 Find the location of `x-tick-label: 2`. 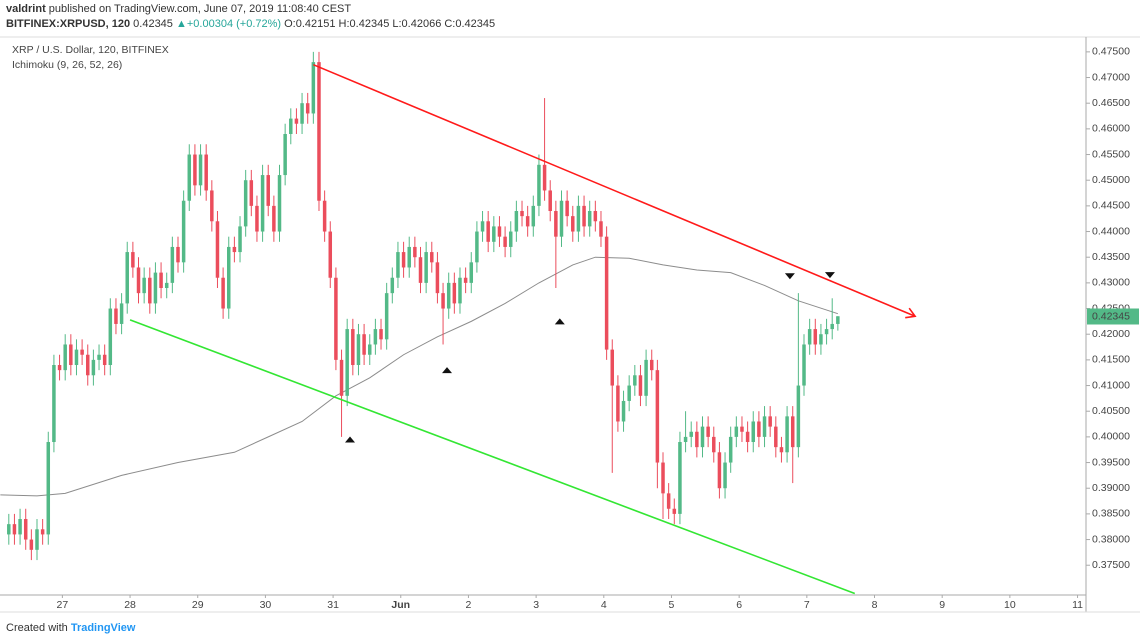

x-tick-label: 2 is located at coordinates (469, 605).